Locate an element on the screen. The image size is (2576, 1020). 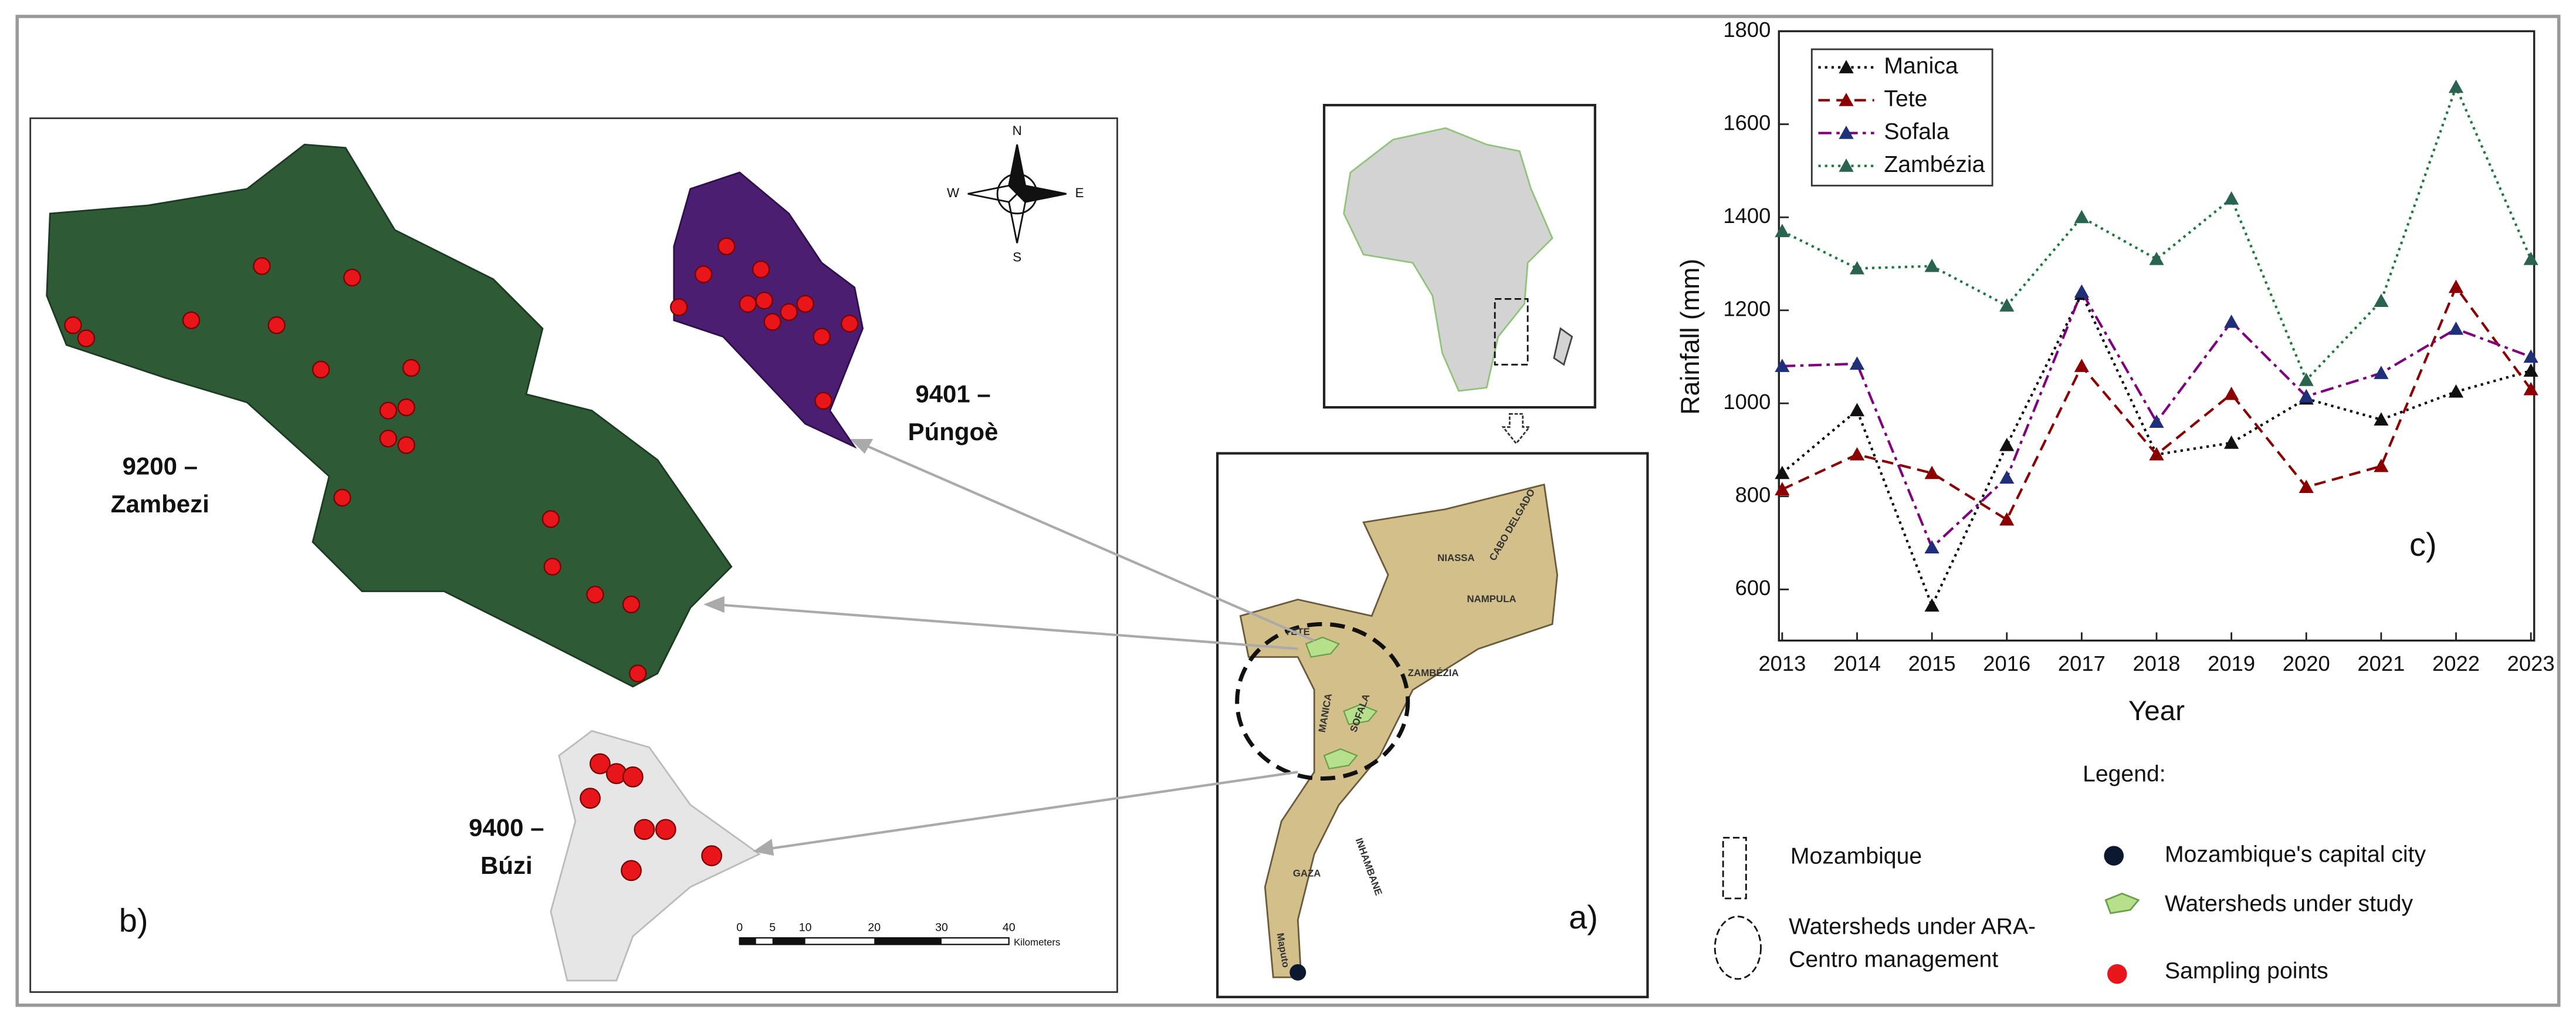
ara-centro-area is located at coordinates (1322, 701).